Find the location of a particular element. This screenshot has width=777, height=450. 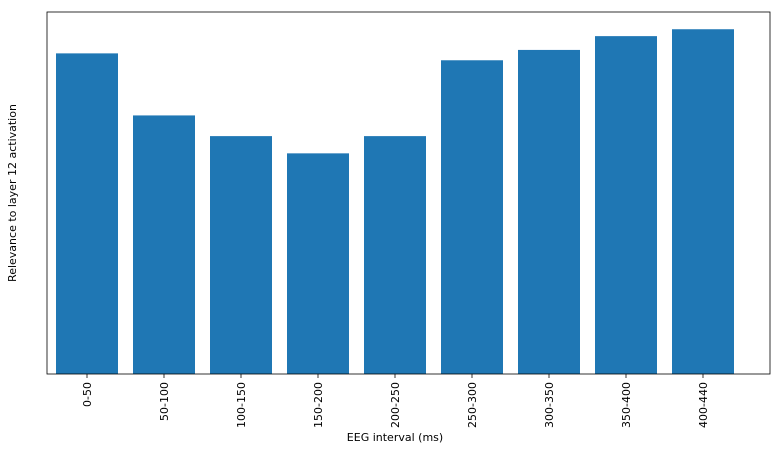

x-axis-label: EEG interval (ms) is located at coordinates (395, 437).